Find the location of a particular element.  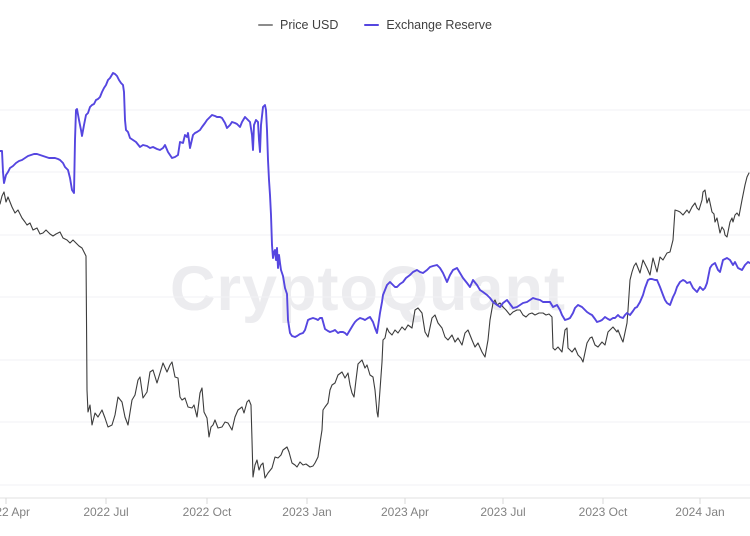

legend-item-exchange-reserve: Exchange Reserve is located at coordinates (428, 25).